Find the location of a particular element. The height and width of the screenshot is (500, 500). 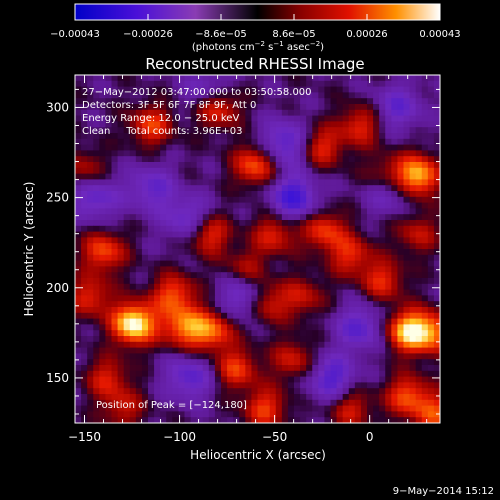

colorbar-unit-label: (photons cm−2 s−1 asec−2) is located at coordinates (258, 46).